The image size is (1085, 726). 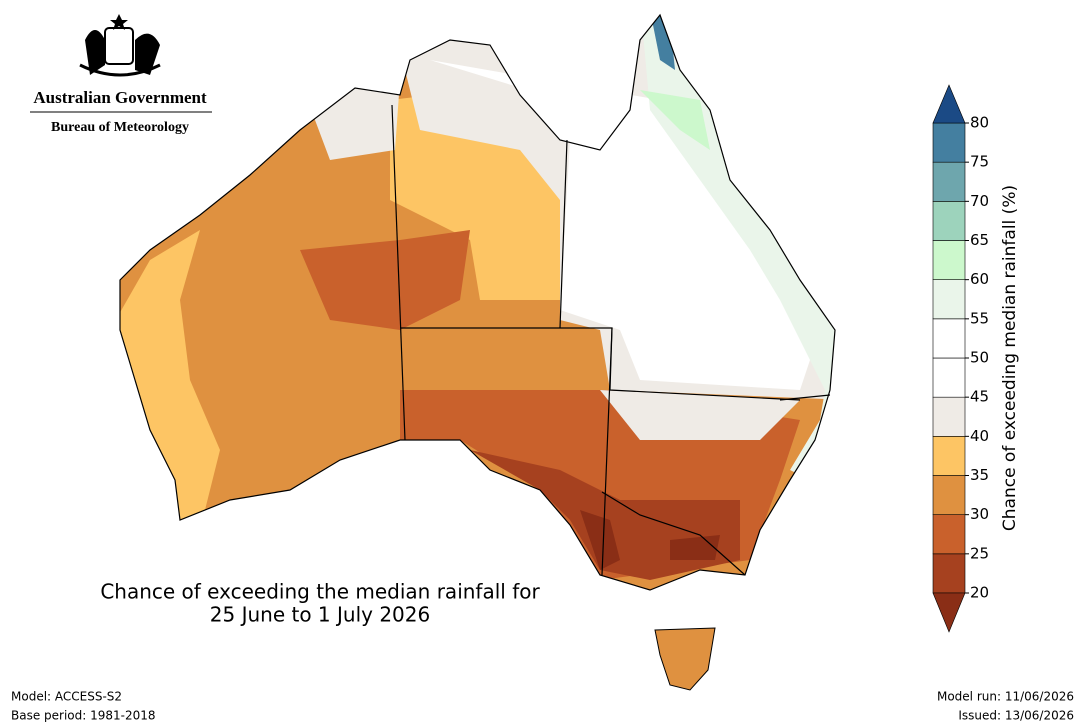 I want to click on colorbar-tick-label: 55, so click(x=979, y=318).